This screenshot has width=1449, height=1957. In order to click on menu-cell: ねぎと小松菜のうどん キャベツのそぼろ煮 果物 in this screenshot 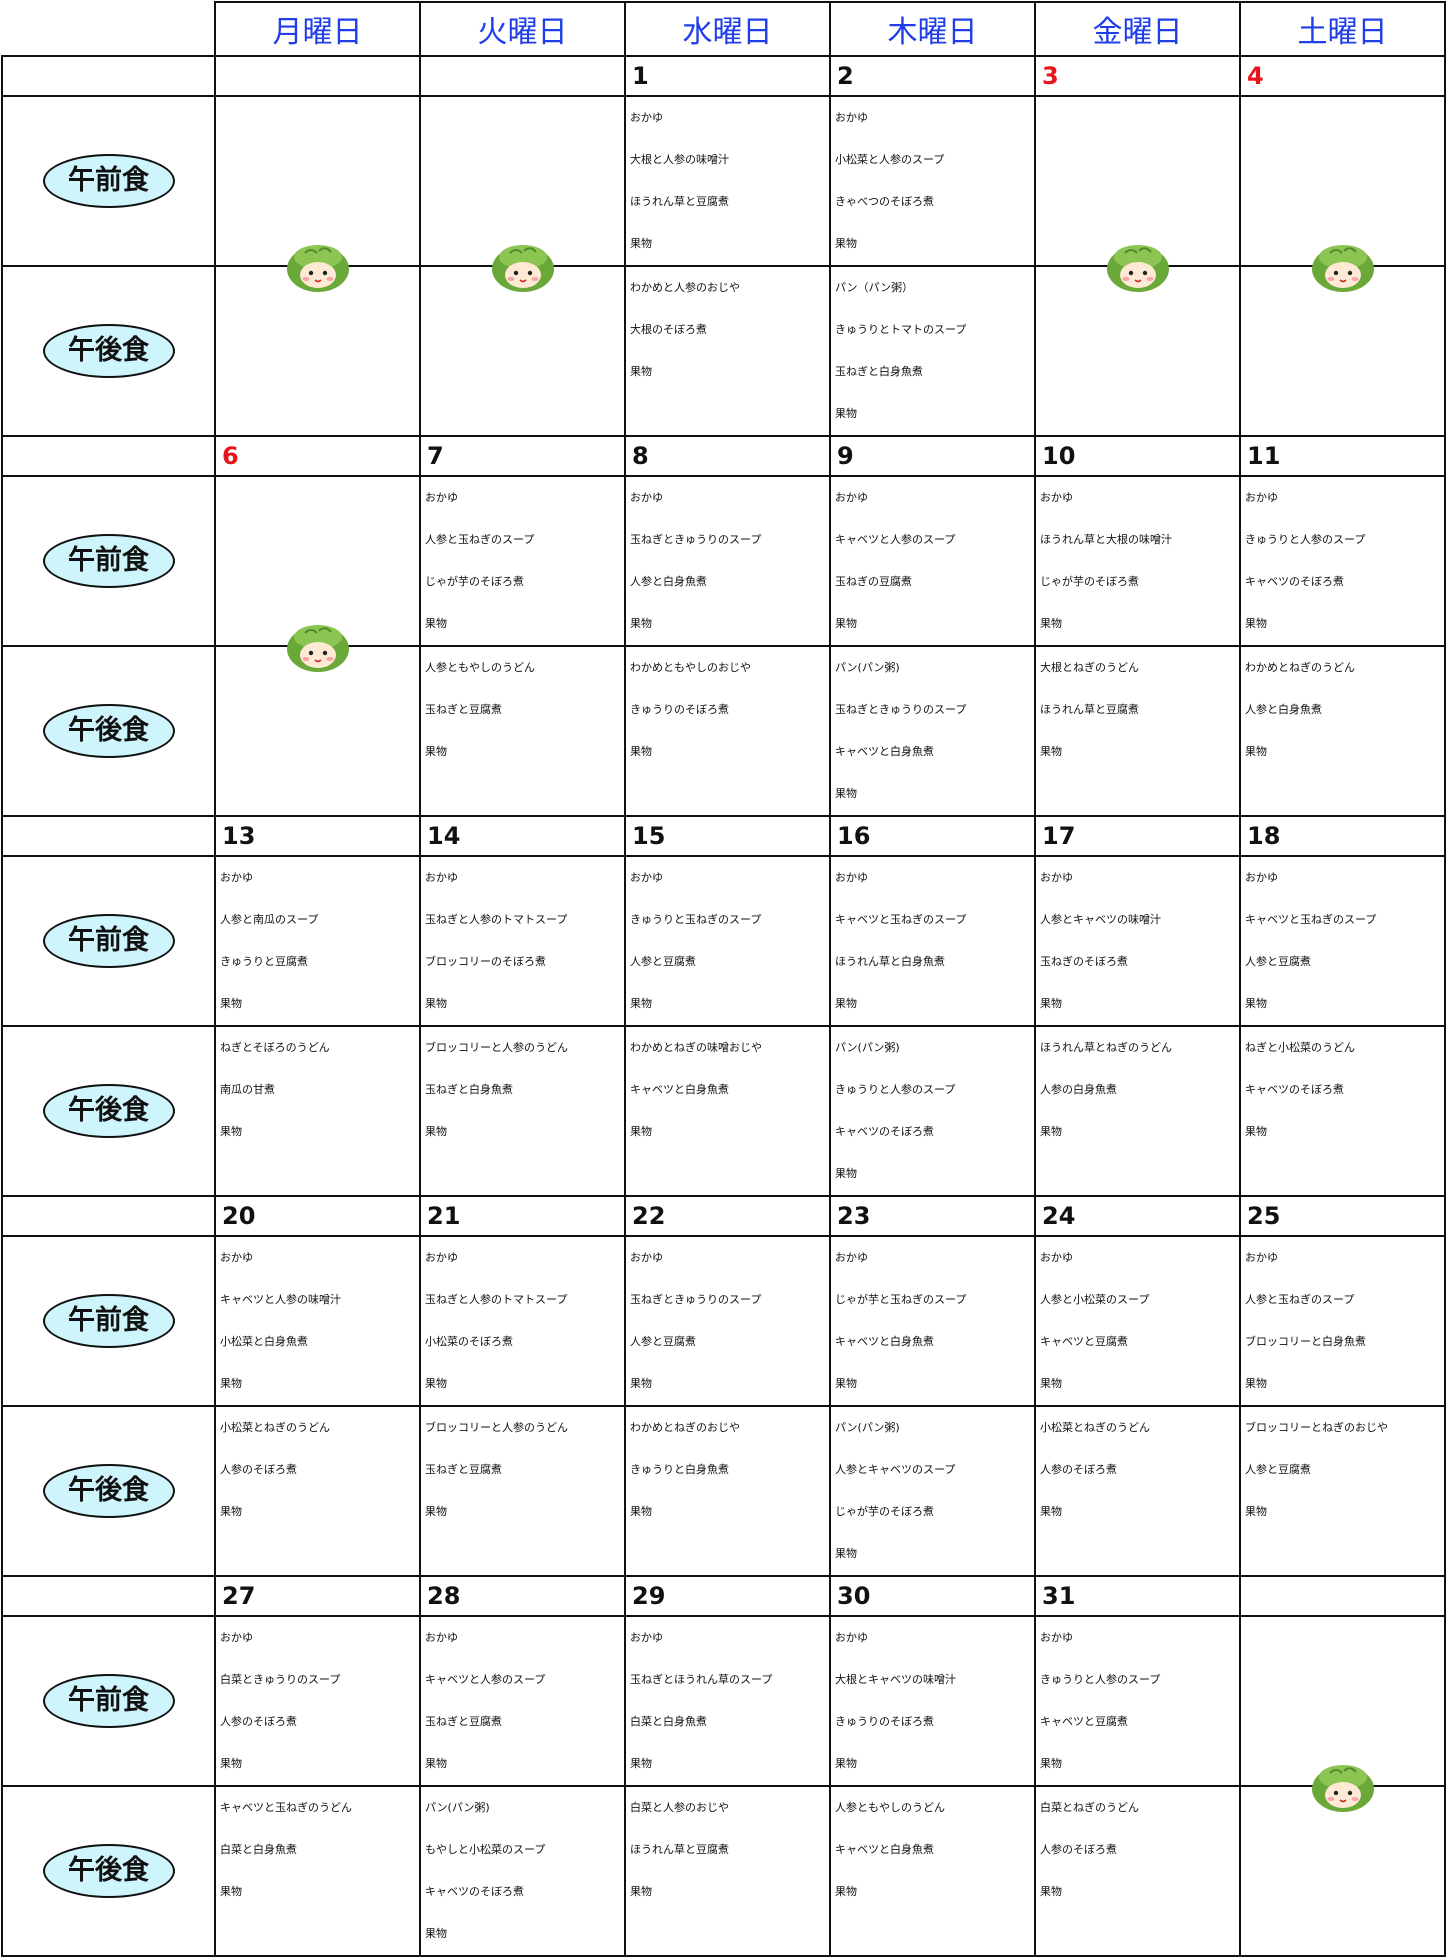, I will do `click(1342, 1111)`.